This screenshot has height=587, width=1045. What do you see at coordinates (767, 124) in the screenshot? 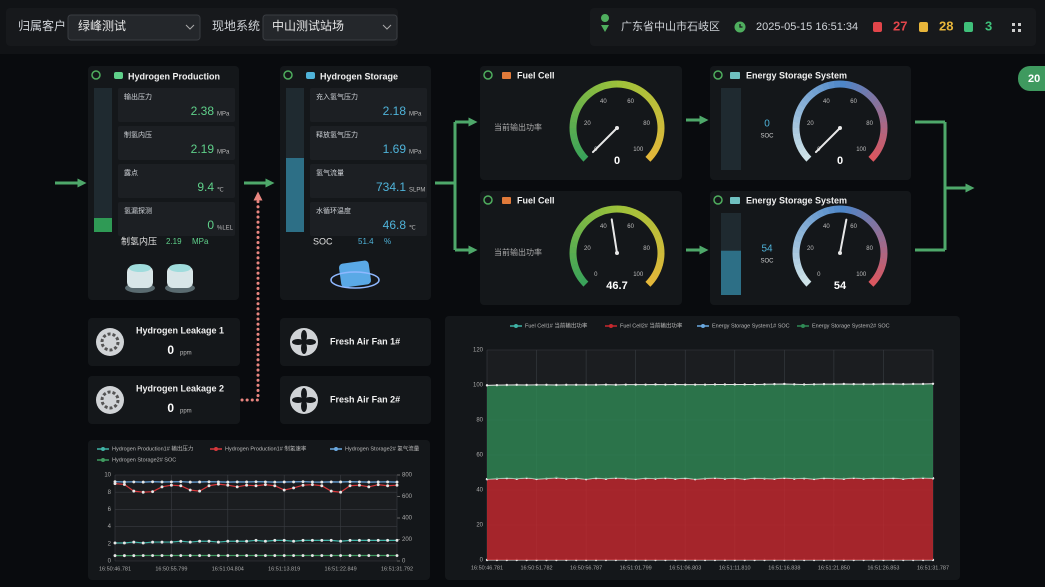
I see `soc-value: 0` at bounding box center [767, 124].